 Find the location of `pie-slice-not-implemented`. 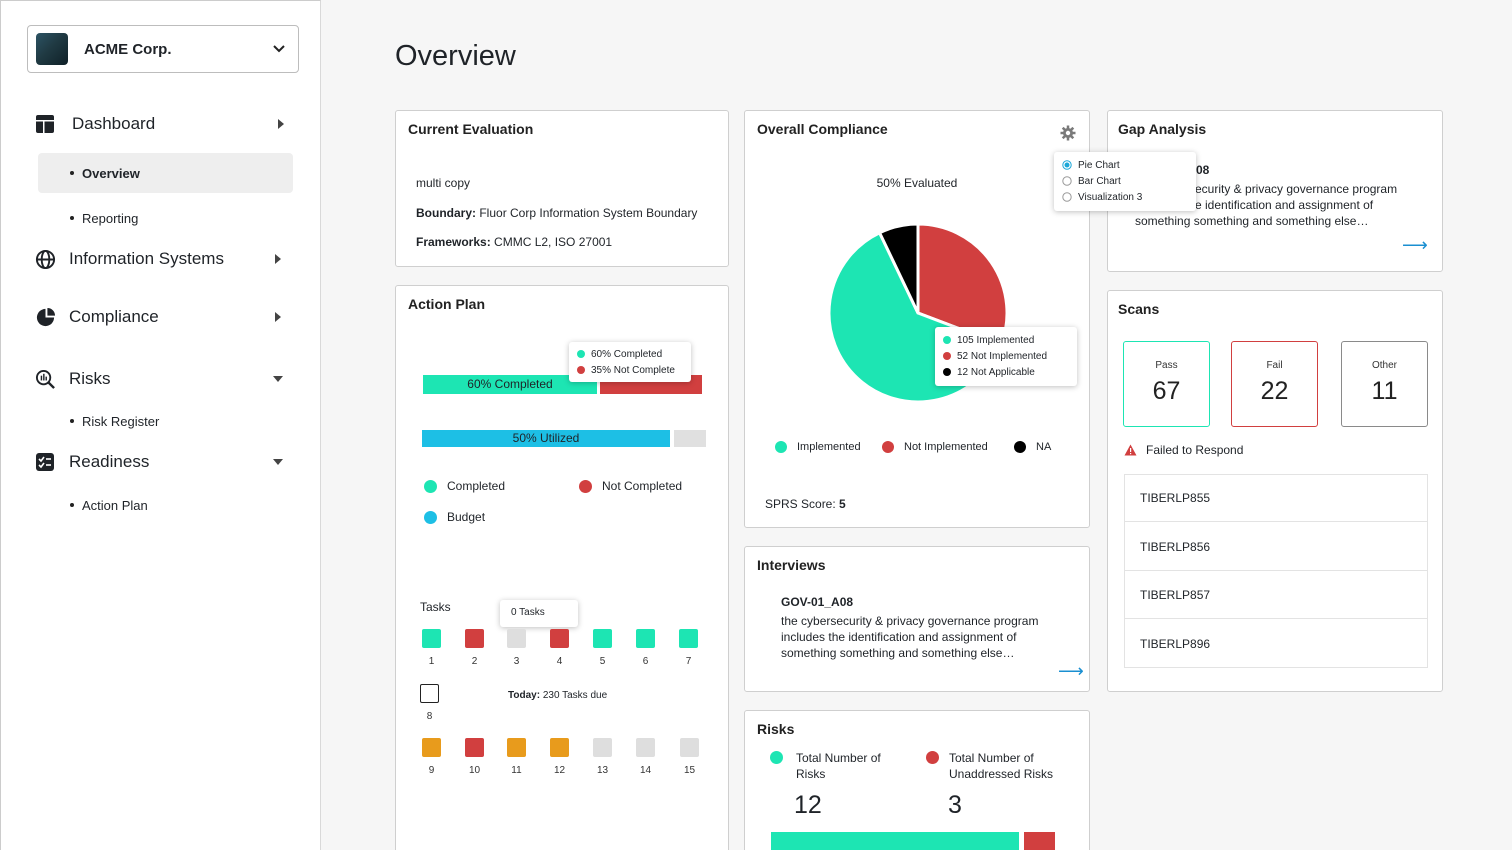

pie-slice-not-implemented is located at coordinates (962, 285).